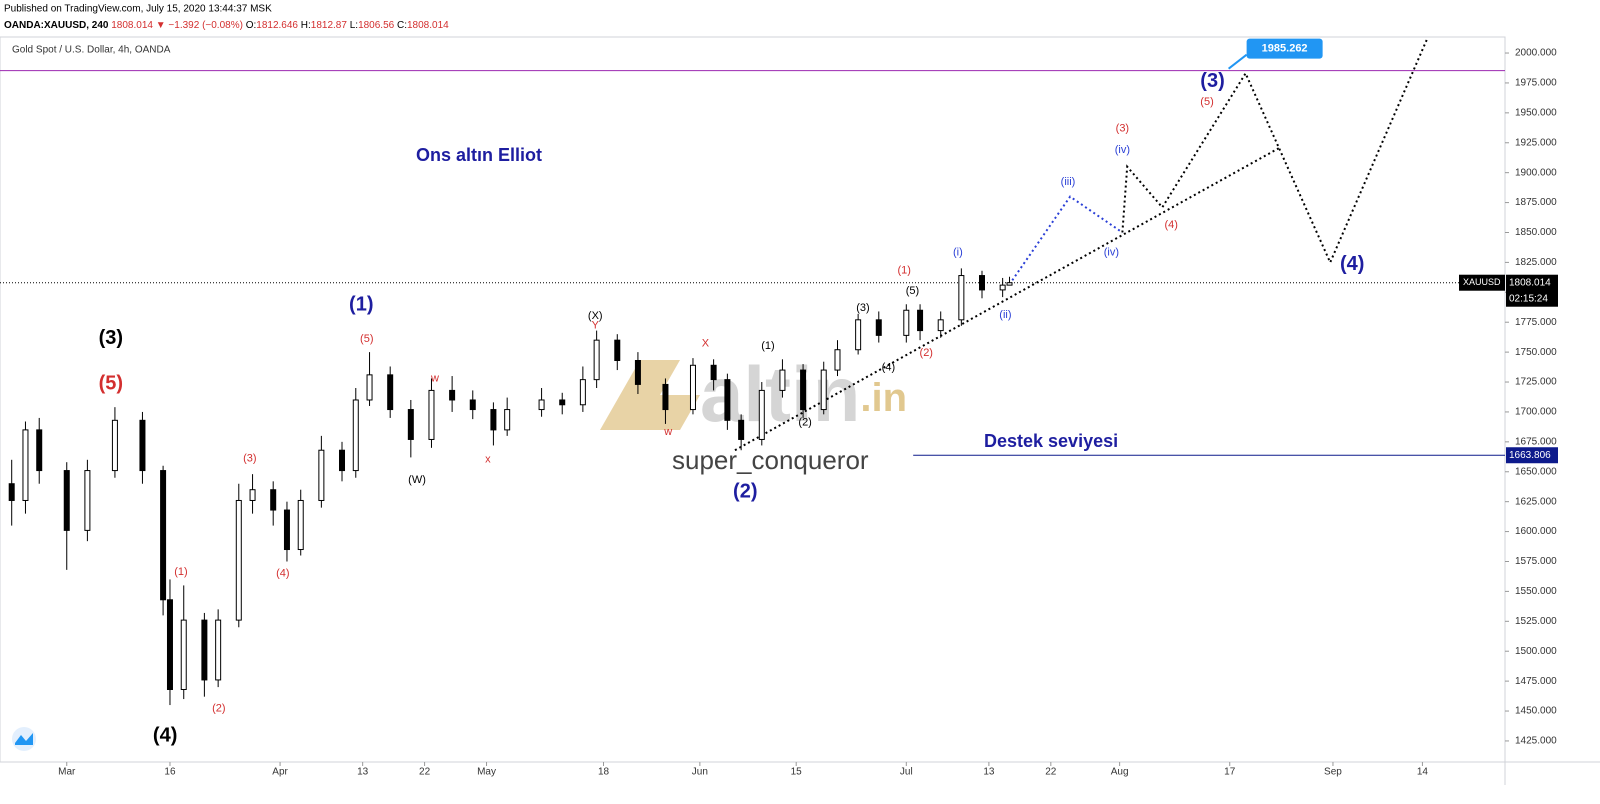 Image resolution: width=1600 pixels, height=804 pixels. I want to click on ohlc-key: L:, so click(354, 25).